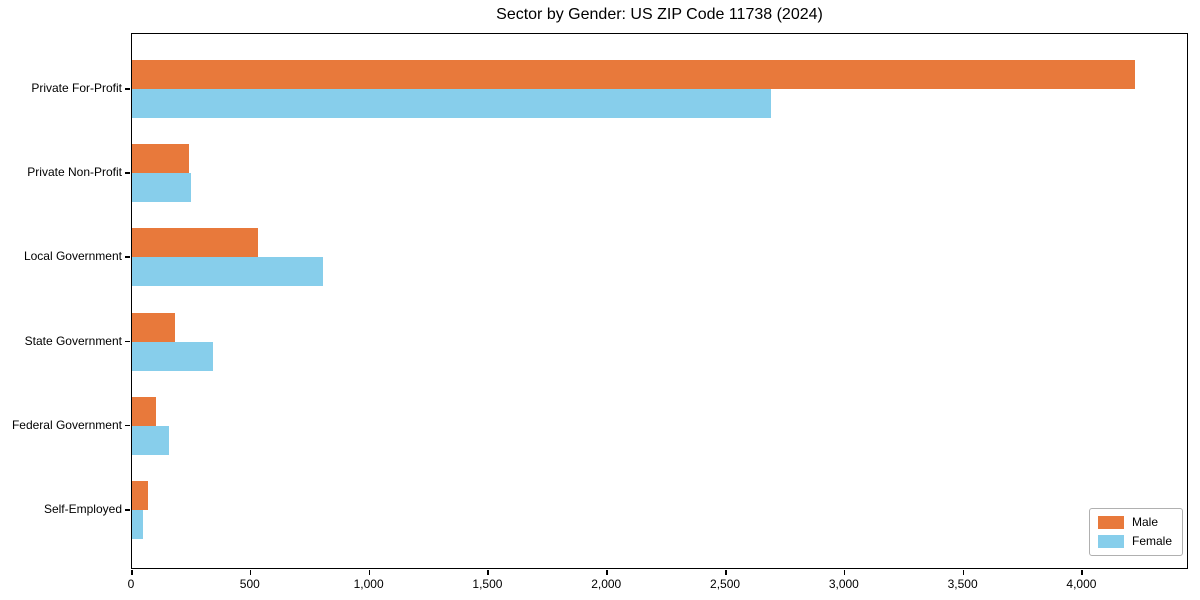 The width and height of the screenshot is (1200, 600). I want to click on y-tick-label: Federal Government, so click(66, 424).